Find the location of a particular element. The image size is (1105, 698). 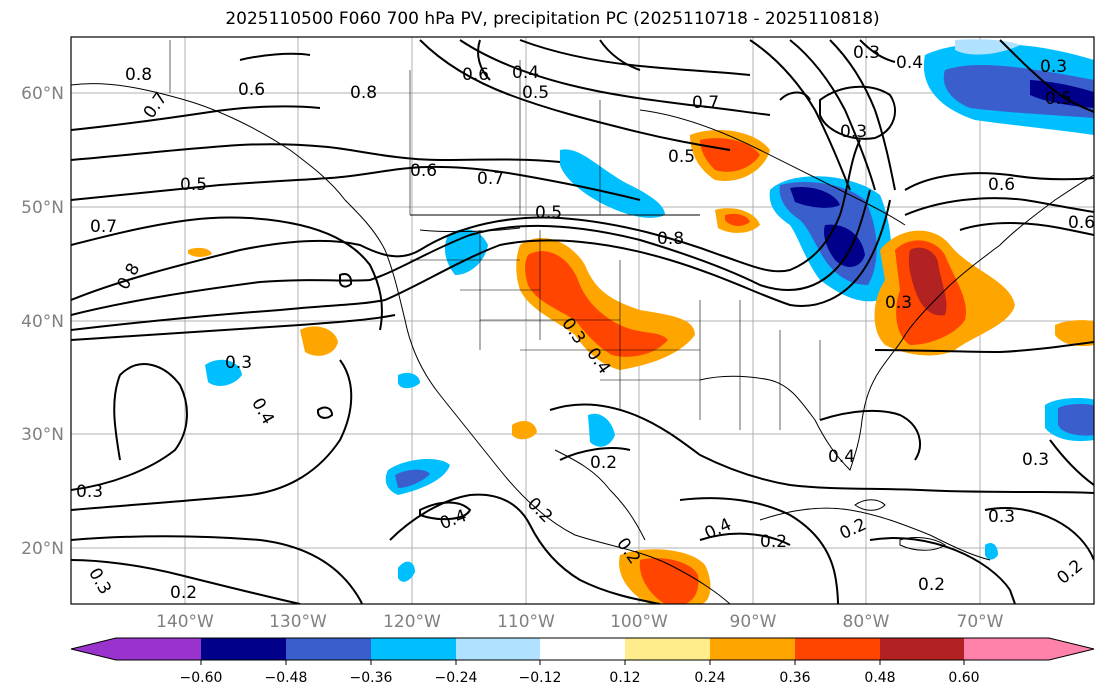

colorbar-tick-label: −0.60 is located at coordinates (201, 678).